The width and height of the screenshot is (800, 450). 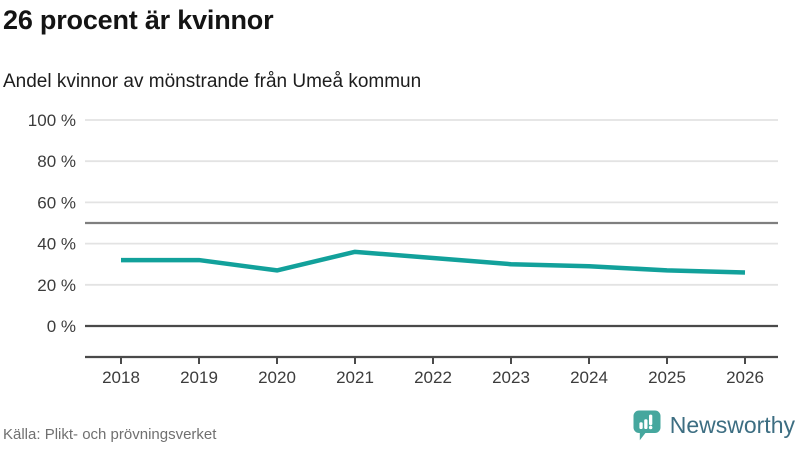 I want to click on y-tick-label: 40 %, so click(x=56, y=244).